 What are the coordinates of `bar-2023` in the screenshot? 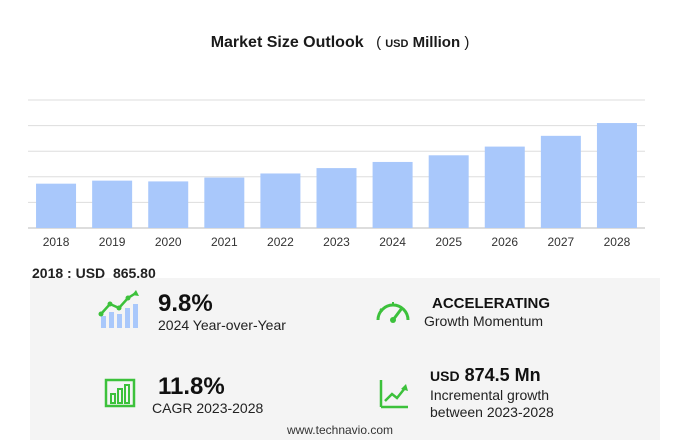 It's located at (336, 198).